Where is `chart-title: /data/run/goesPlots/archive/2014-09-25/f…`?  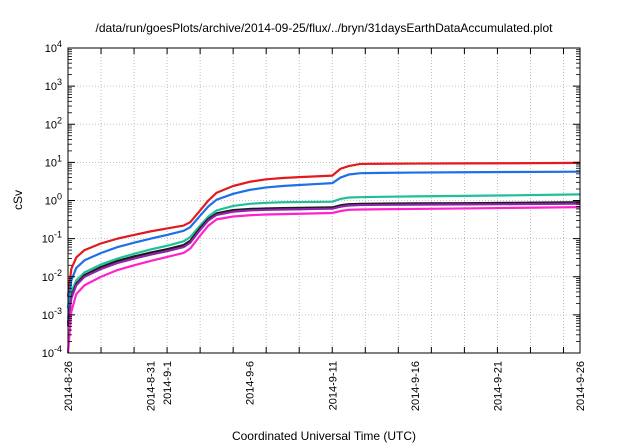 chart-title: /data/run/goesPlots/archive/2014-09-25/f… is located at coordinates (325, 28).